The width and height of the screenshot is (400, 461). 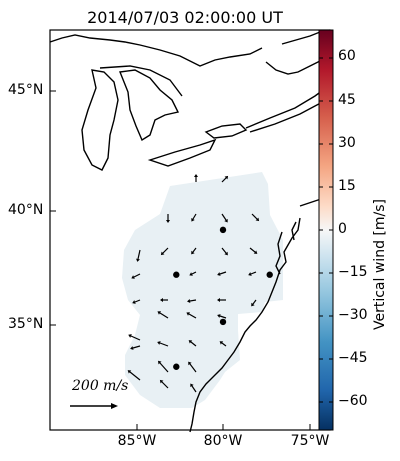 I want to click on cb-tick-15: 15, so click(x=347, y=186).